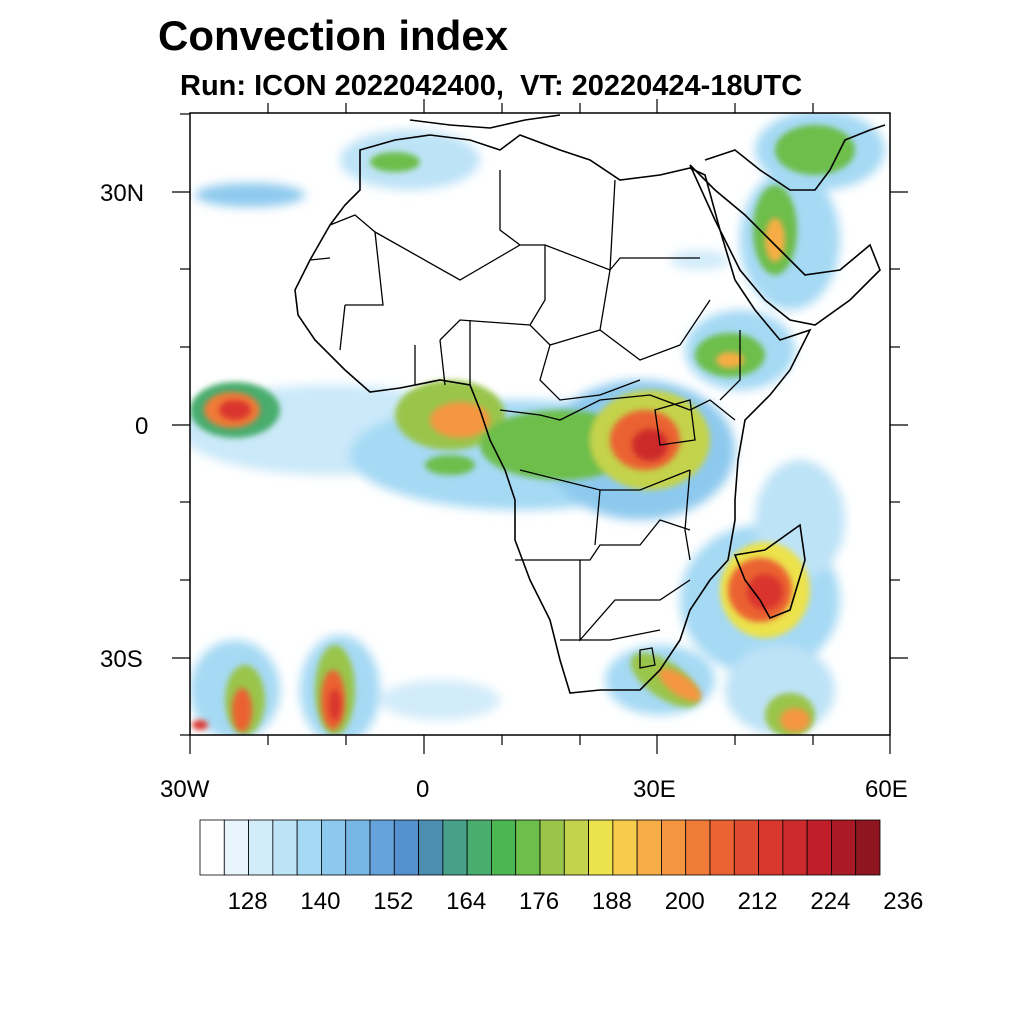 The width and height of the screenshot is (1024, 1024). Describe the element at coordinates (654, 789) in the screenshot. I see `lon-label-30e: 30E` at that location.